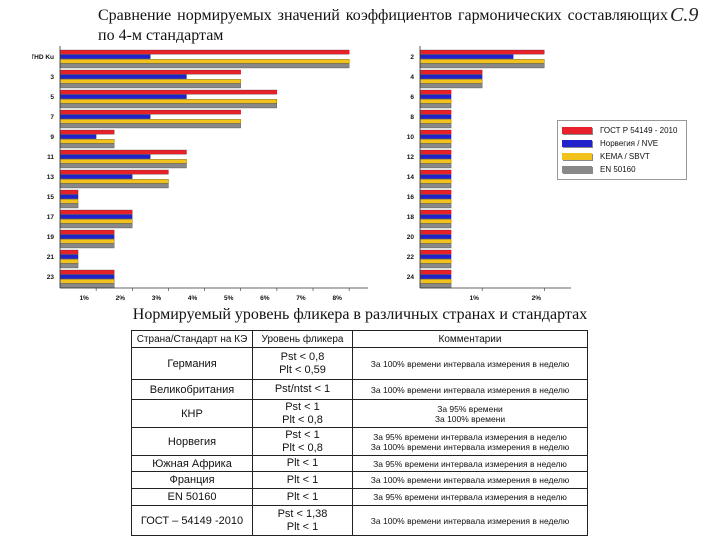 This screenshot has width=720, height=540. What do you see at coordinates (51, 257) in the screenshot?
I see `category-label: 21` at bounding box center [51, 257].